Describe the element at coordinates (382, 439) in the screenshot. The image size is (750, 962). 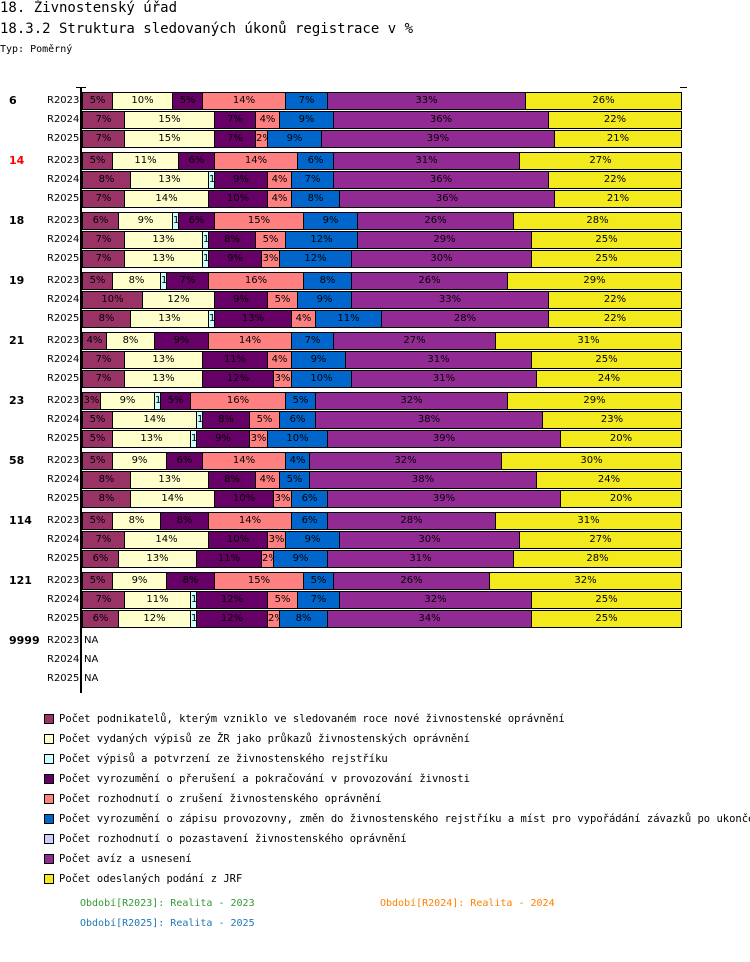
I see `stacked-bar: 5%13%1%9%3%10%39%20%` at that location.